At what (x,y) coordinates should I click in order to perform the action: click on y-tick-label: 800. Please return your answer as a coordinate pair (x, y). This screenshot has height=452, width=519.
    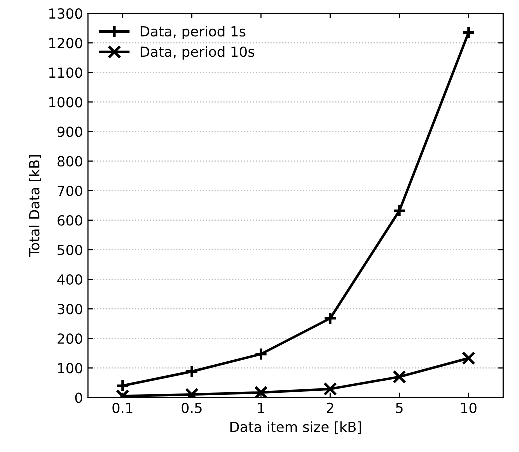
    Looking at the image, I should click on (70, 161).